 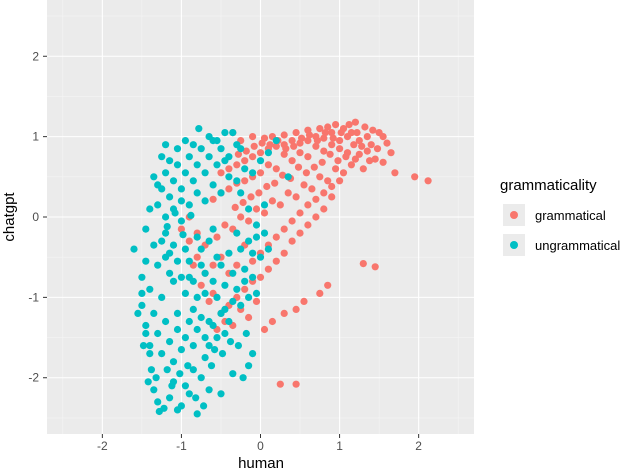 What do you see at coordinates (102, 446) in the screenshot?
I see `x-tick-label: -2` at bounding box center [102, 446].